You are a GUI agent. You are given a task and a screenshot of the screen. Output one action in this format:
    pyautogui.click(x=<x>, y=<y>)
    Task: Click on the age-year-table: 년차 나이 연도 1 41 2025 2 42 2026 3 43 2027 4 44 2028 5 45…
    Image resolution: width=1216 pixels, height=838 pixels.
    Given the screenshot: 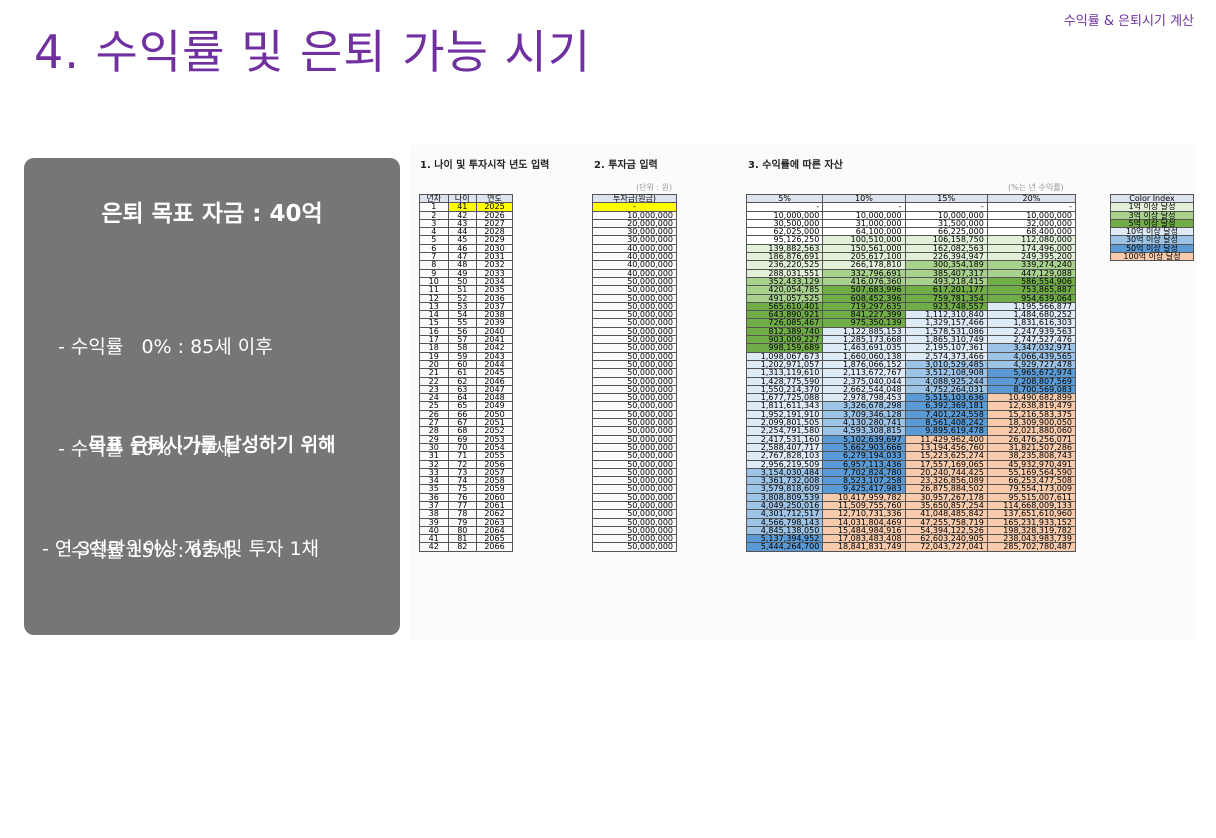 What is the action you would take?
    pyautogui.click(x=466, y=372)
    